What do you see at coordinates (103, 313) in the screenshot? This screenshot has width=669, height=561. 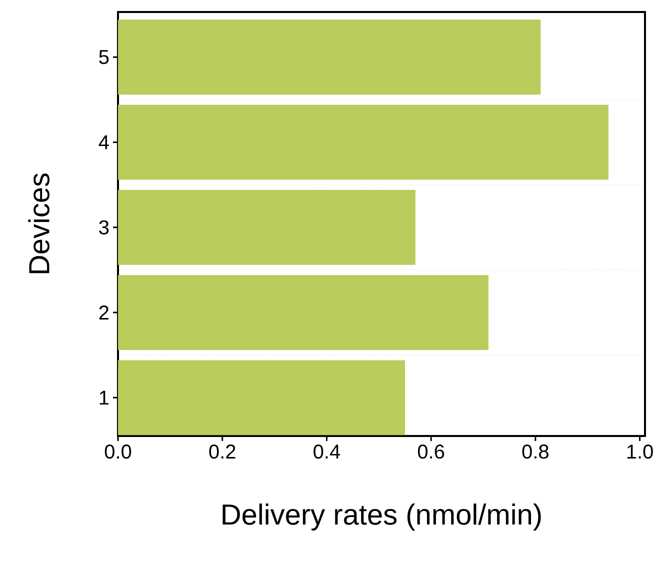 I see `y-tick-label: 2` at bounding box center [103, 313].